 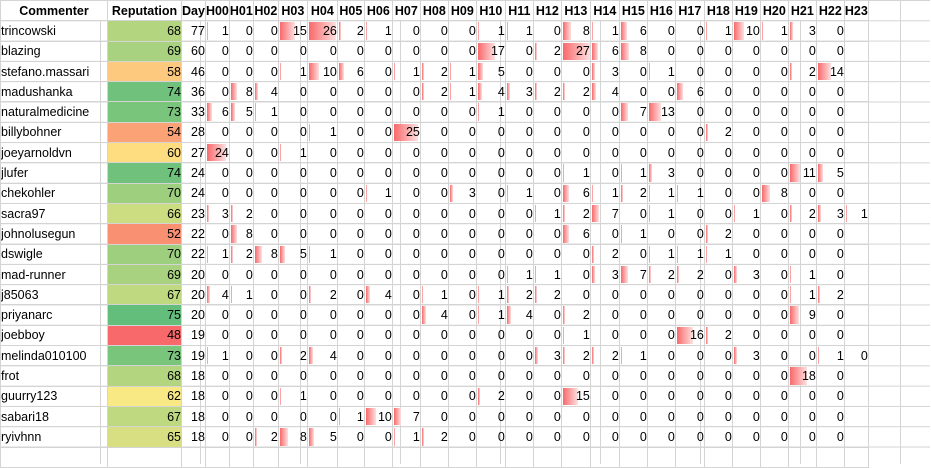 I want to click on hour-cell: 9, so click(x=802, y=315).